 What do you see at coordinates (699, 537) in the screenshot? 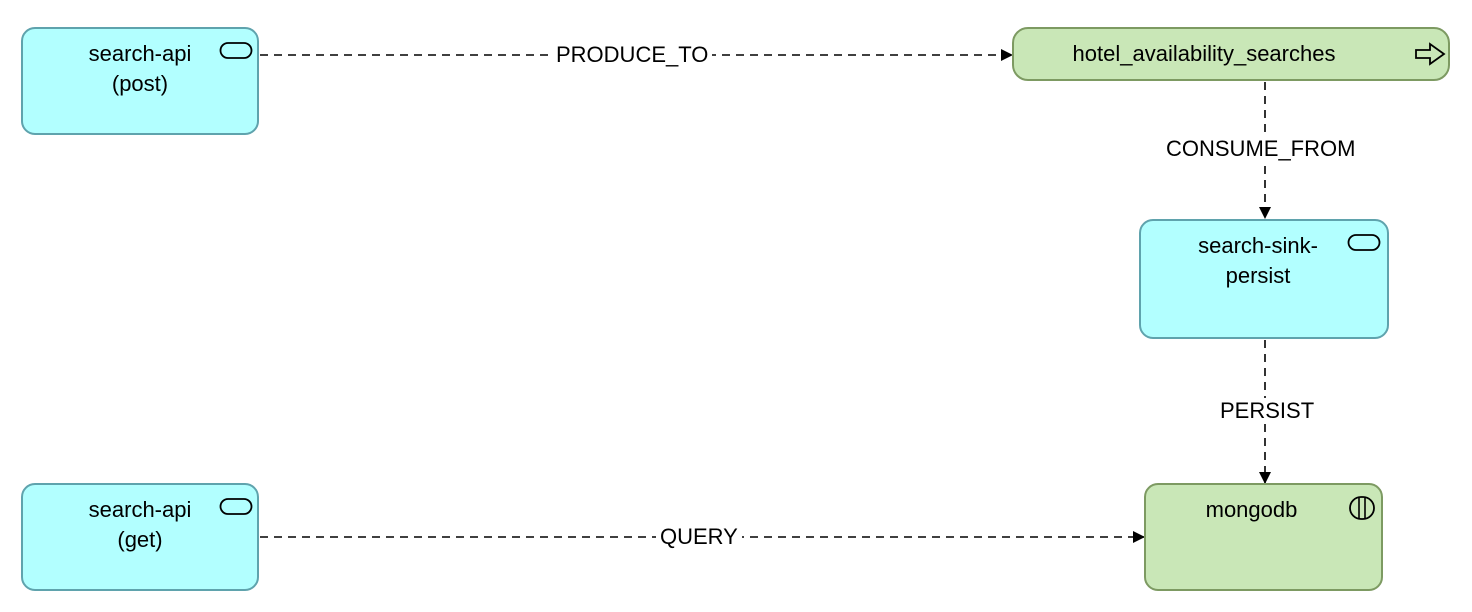
I see `edge-label-query: QUERY` at bounding box center [699, 537].